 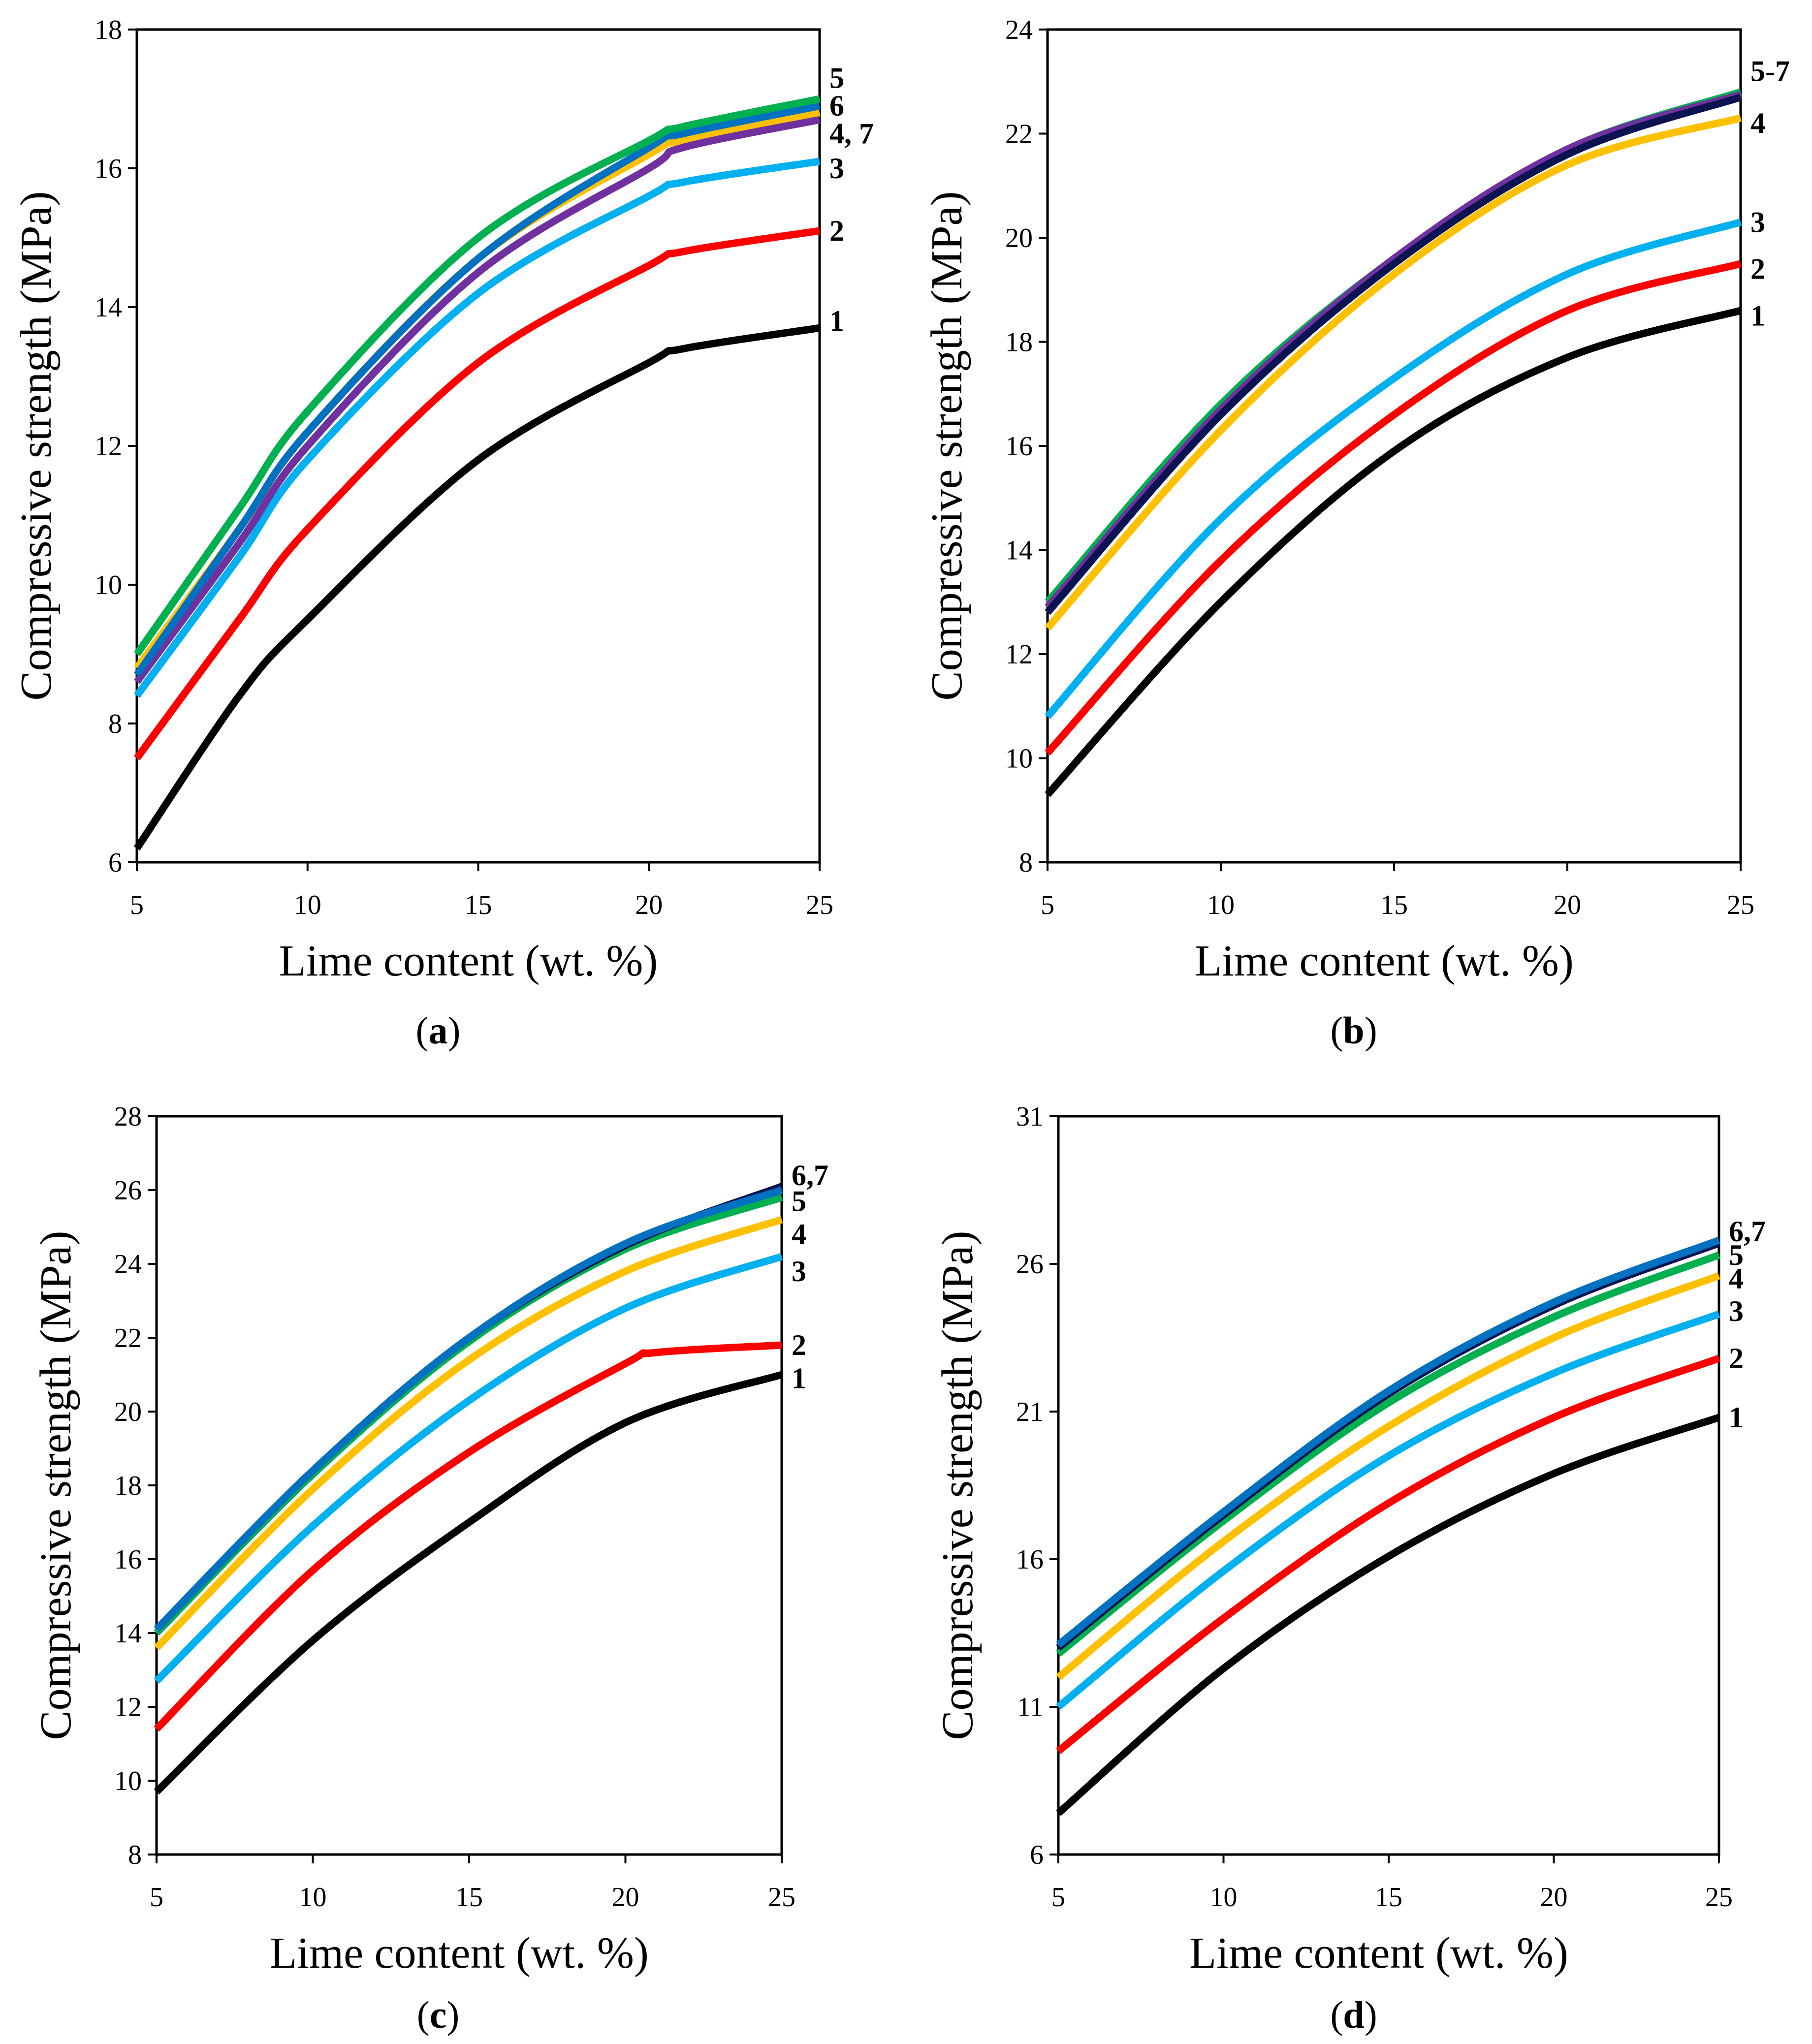 I want to click on panel-caption-c: (c), so click(x=438, y=2014).